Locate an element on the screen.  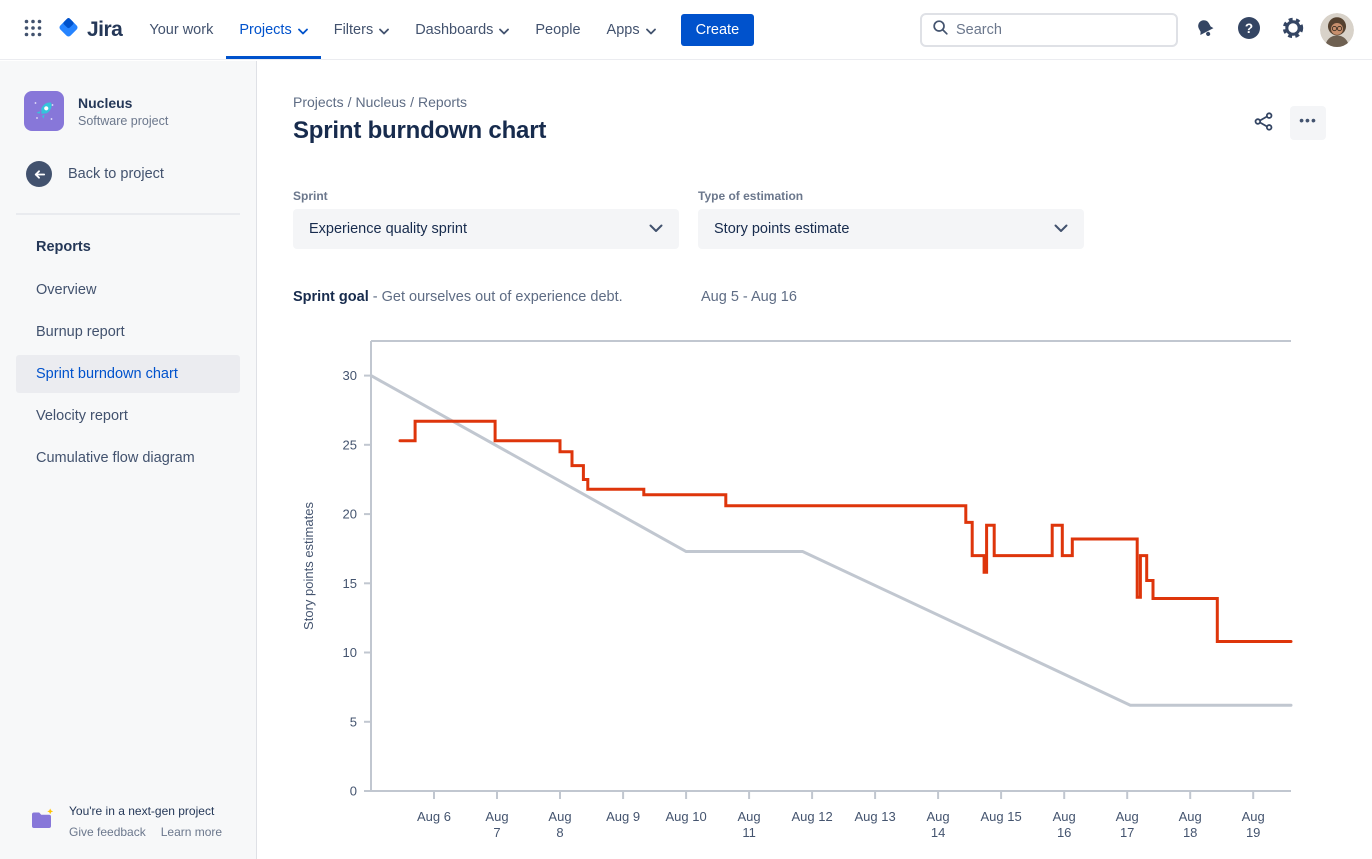
next-gen-note: You're in a next-gen project is located at coordinates (142, 811).